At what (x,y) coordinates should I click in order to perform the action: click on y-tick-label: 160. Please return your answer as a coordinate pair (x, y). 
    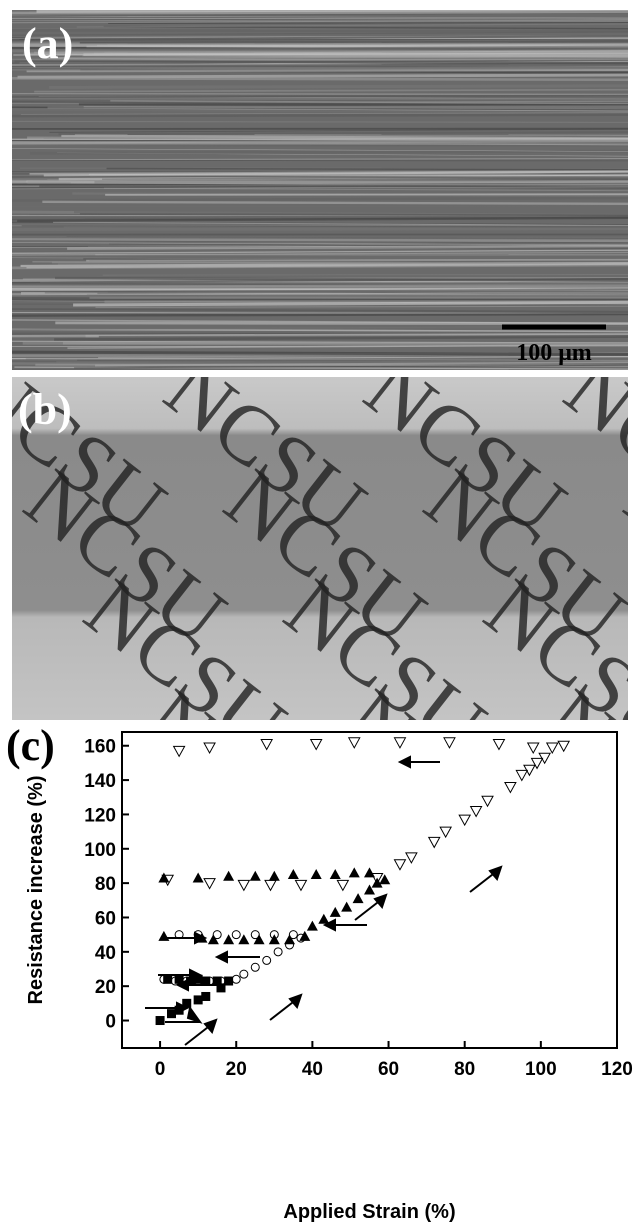
    Looking at the image, I should click on (100, 747).